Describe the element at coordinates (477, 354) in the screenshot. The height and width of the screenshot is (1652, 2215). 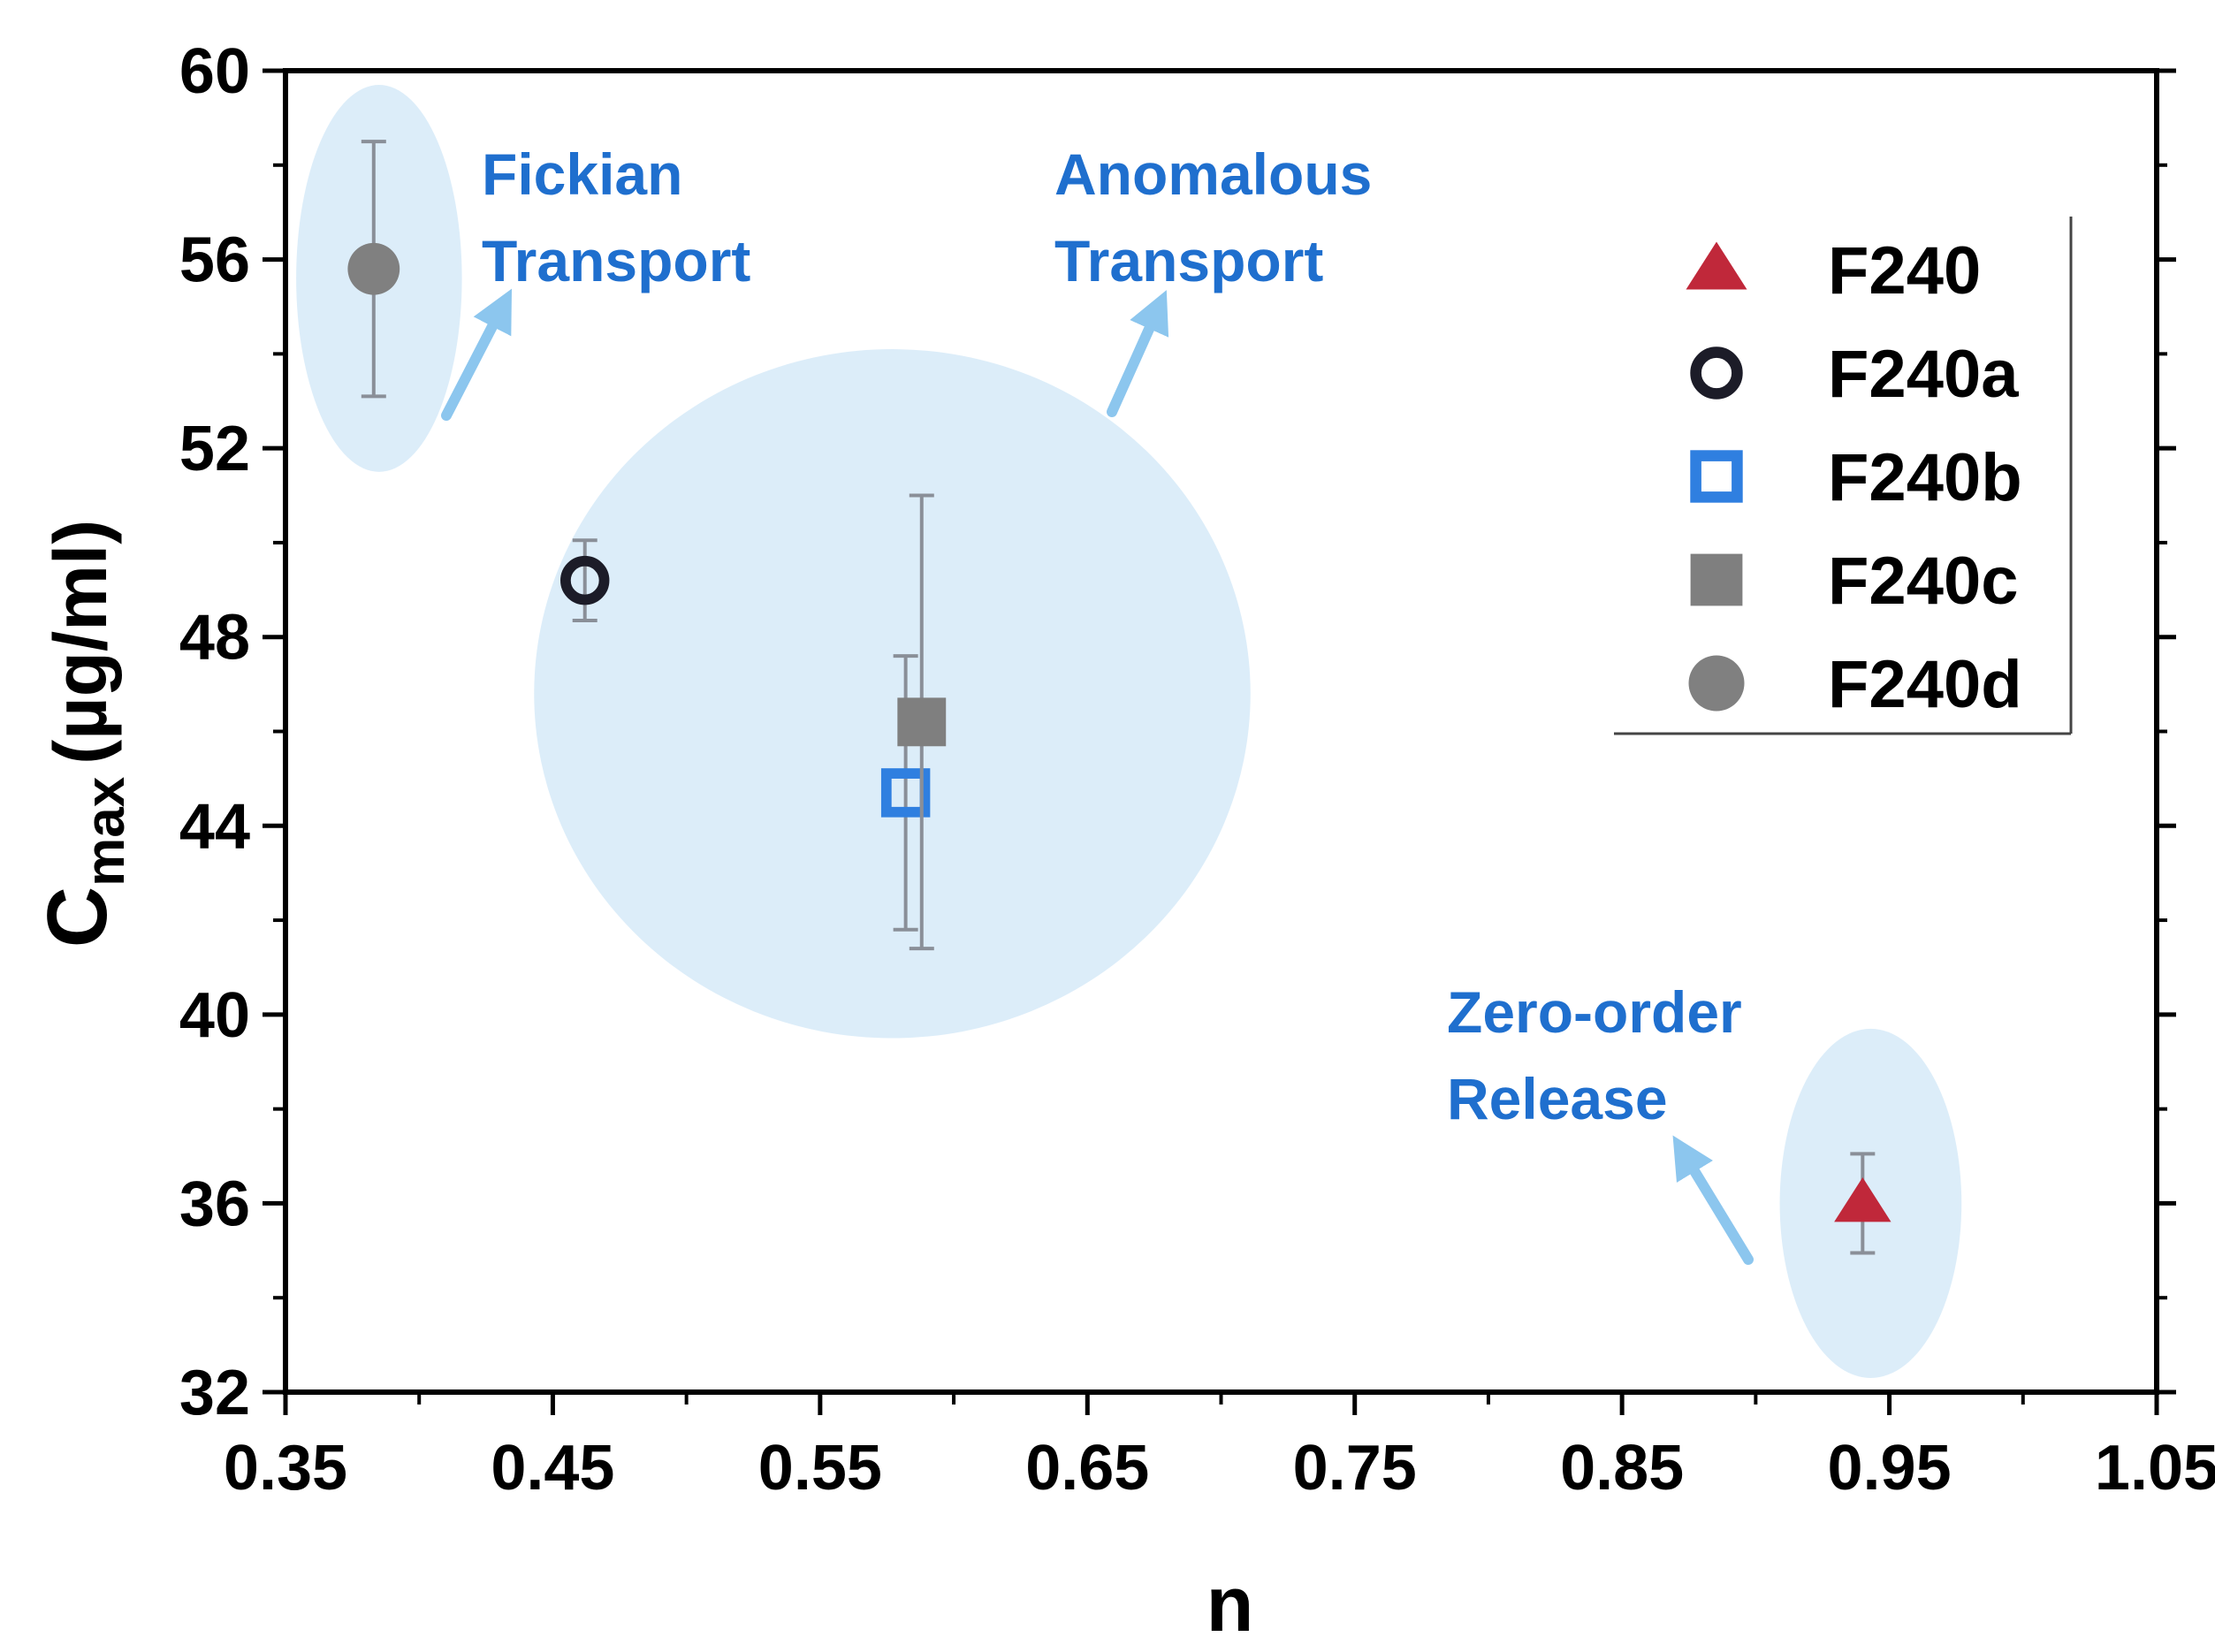
I see `annotation-arrow-fickian` at that location.